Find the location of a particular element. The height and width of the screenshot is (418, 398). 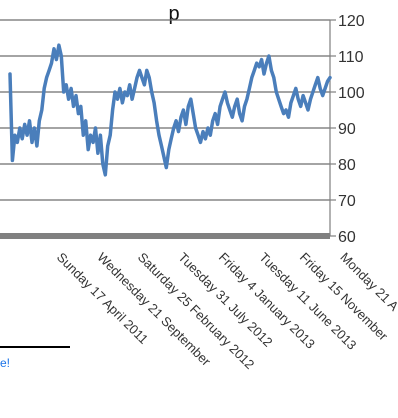

y-axis-ticks: 60 70 80 90 100 110 120 is located at coordinates (347, 129).